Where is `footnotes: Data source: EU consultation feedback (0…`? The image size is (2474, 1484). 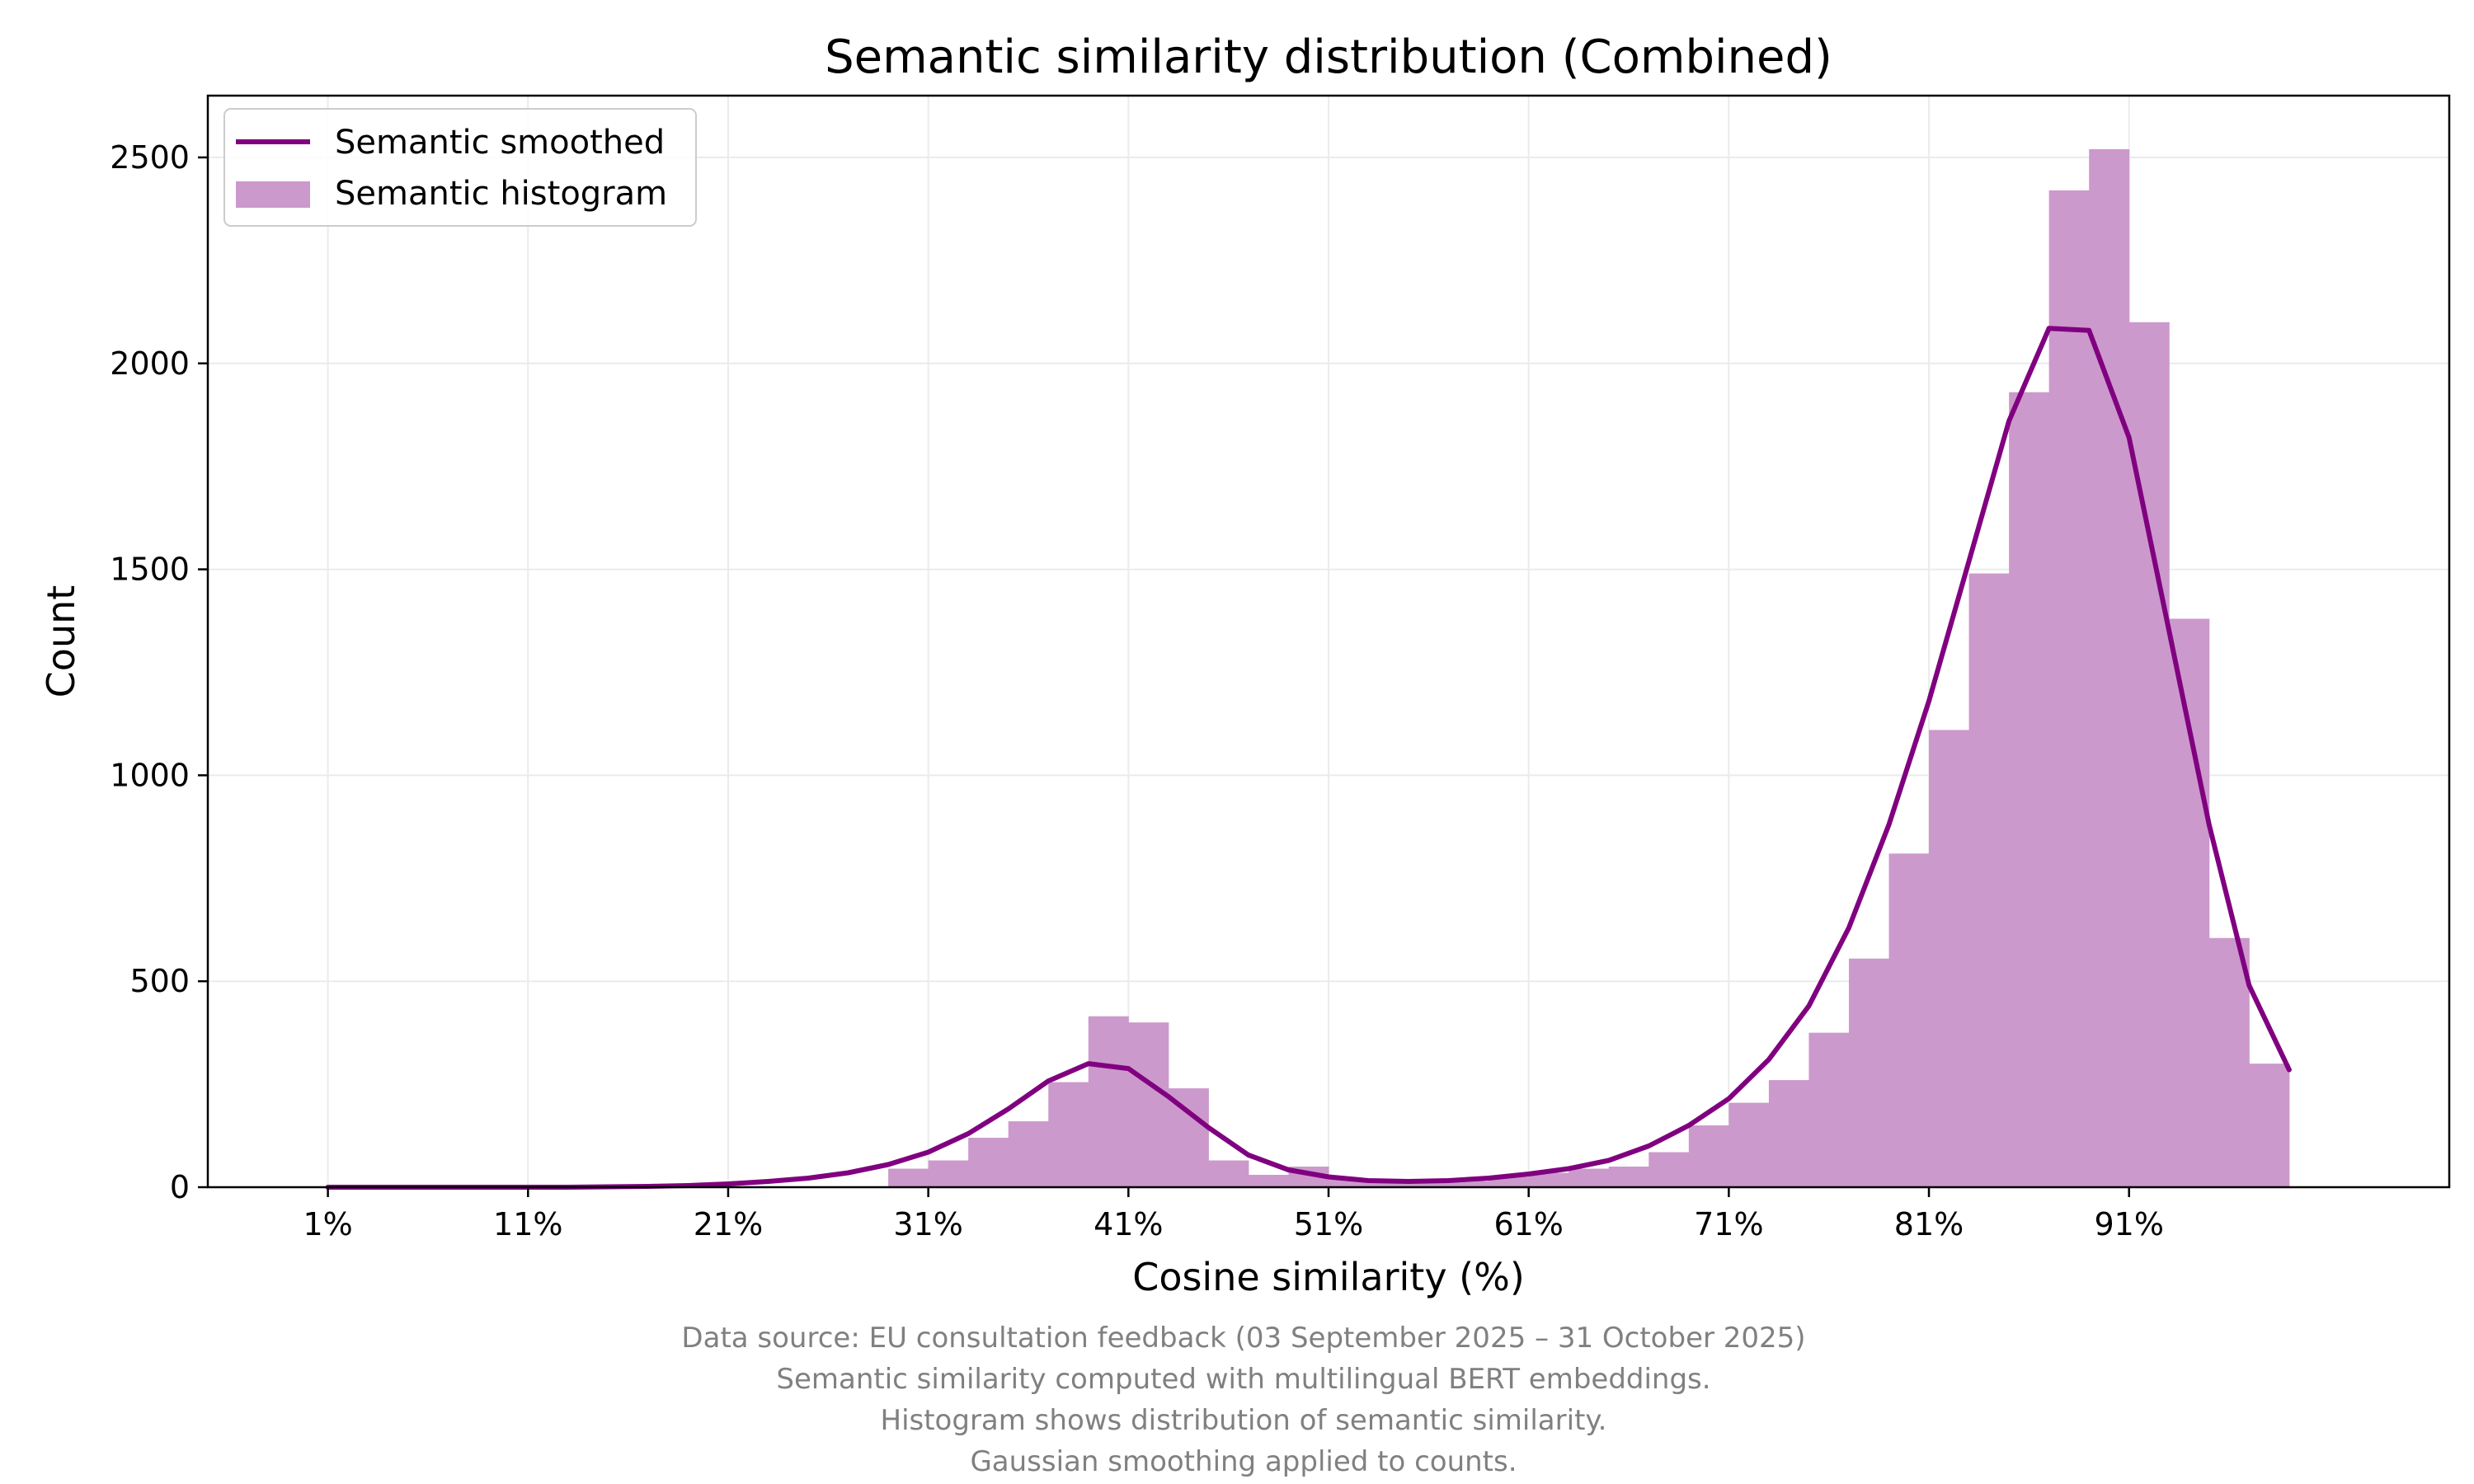 footnotes: Data source: EU consultation feedback (0… is located at coordinates (1243, 1400).